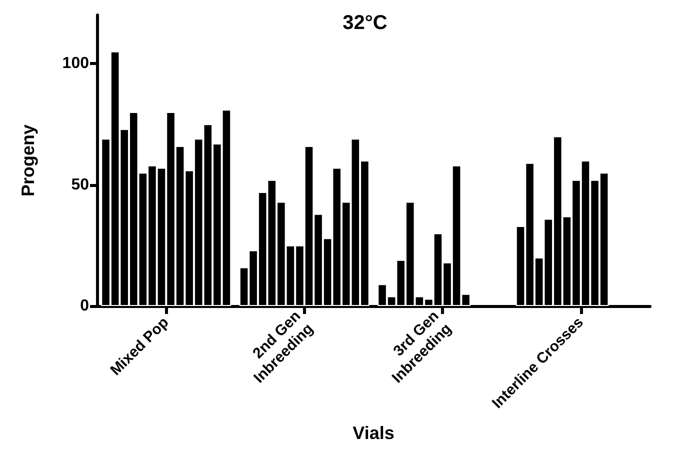 This screenshot has height=455, width=682. What do you see at coordinates (85, 306) in the screenshot?
I see `y-tick-label: 0` at bounding box center [85, 306].